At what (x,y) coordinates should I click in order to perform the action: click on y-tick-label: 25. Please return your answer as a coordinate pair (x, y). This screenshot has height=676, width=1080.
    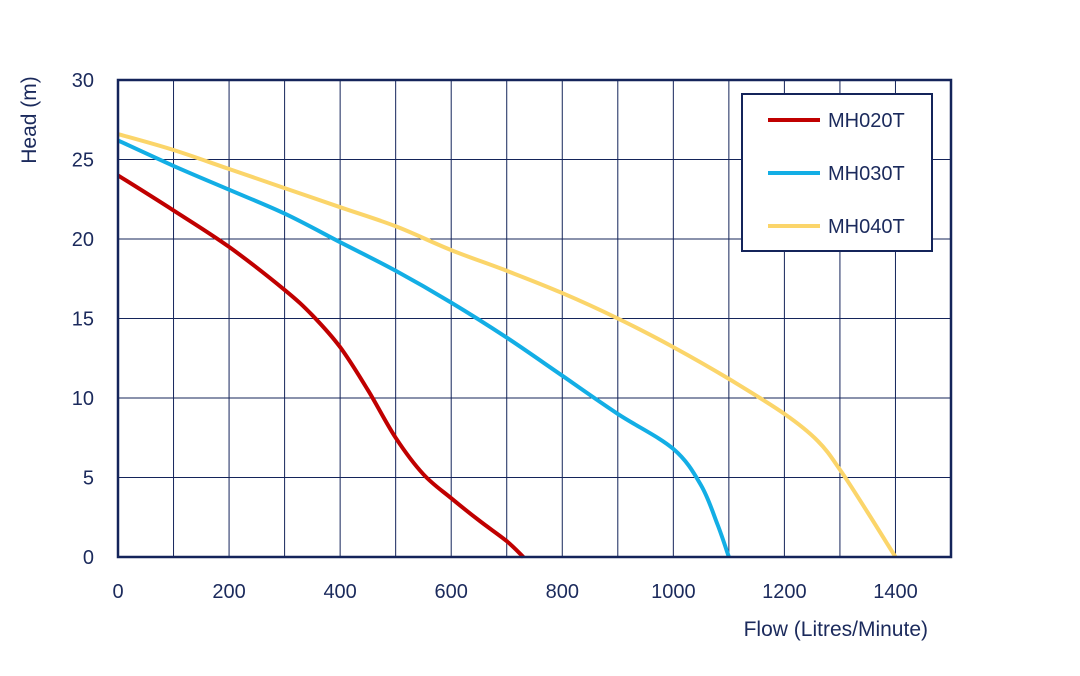
    Looking at the image, I should click on (83, 161).